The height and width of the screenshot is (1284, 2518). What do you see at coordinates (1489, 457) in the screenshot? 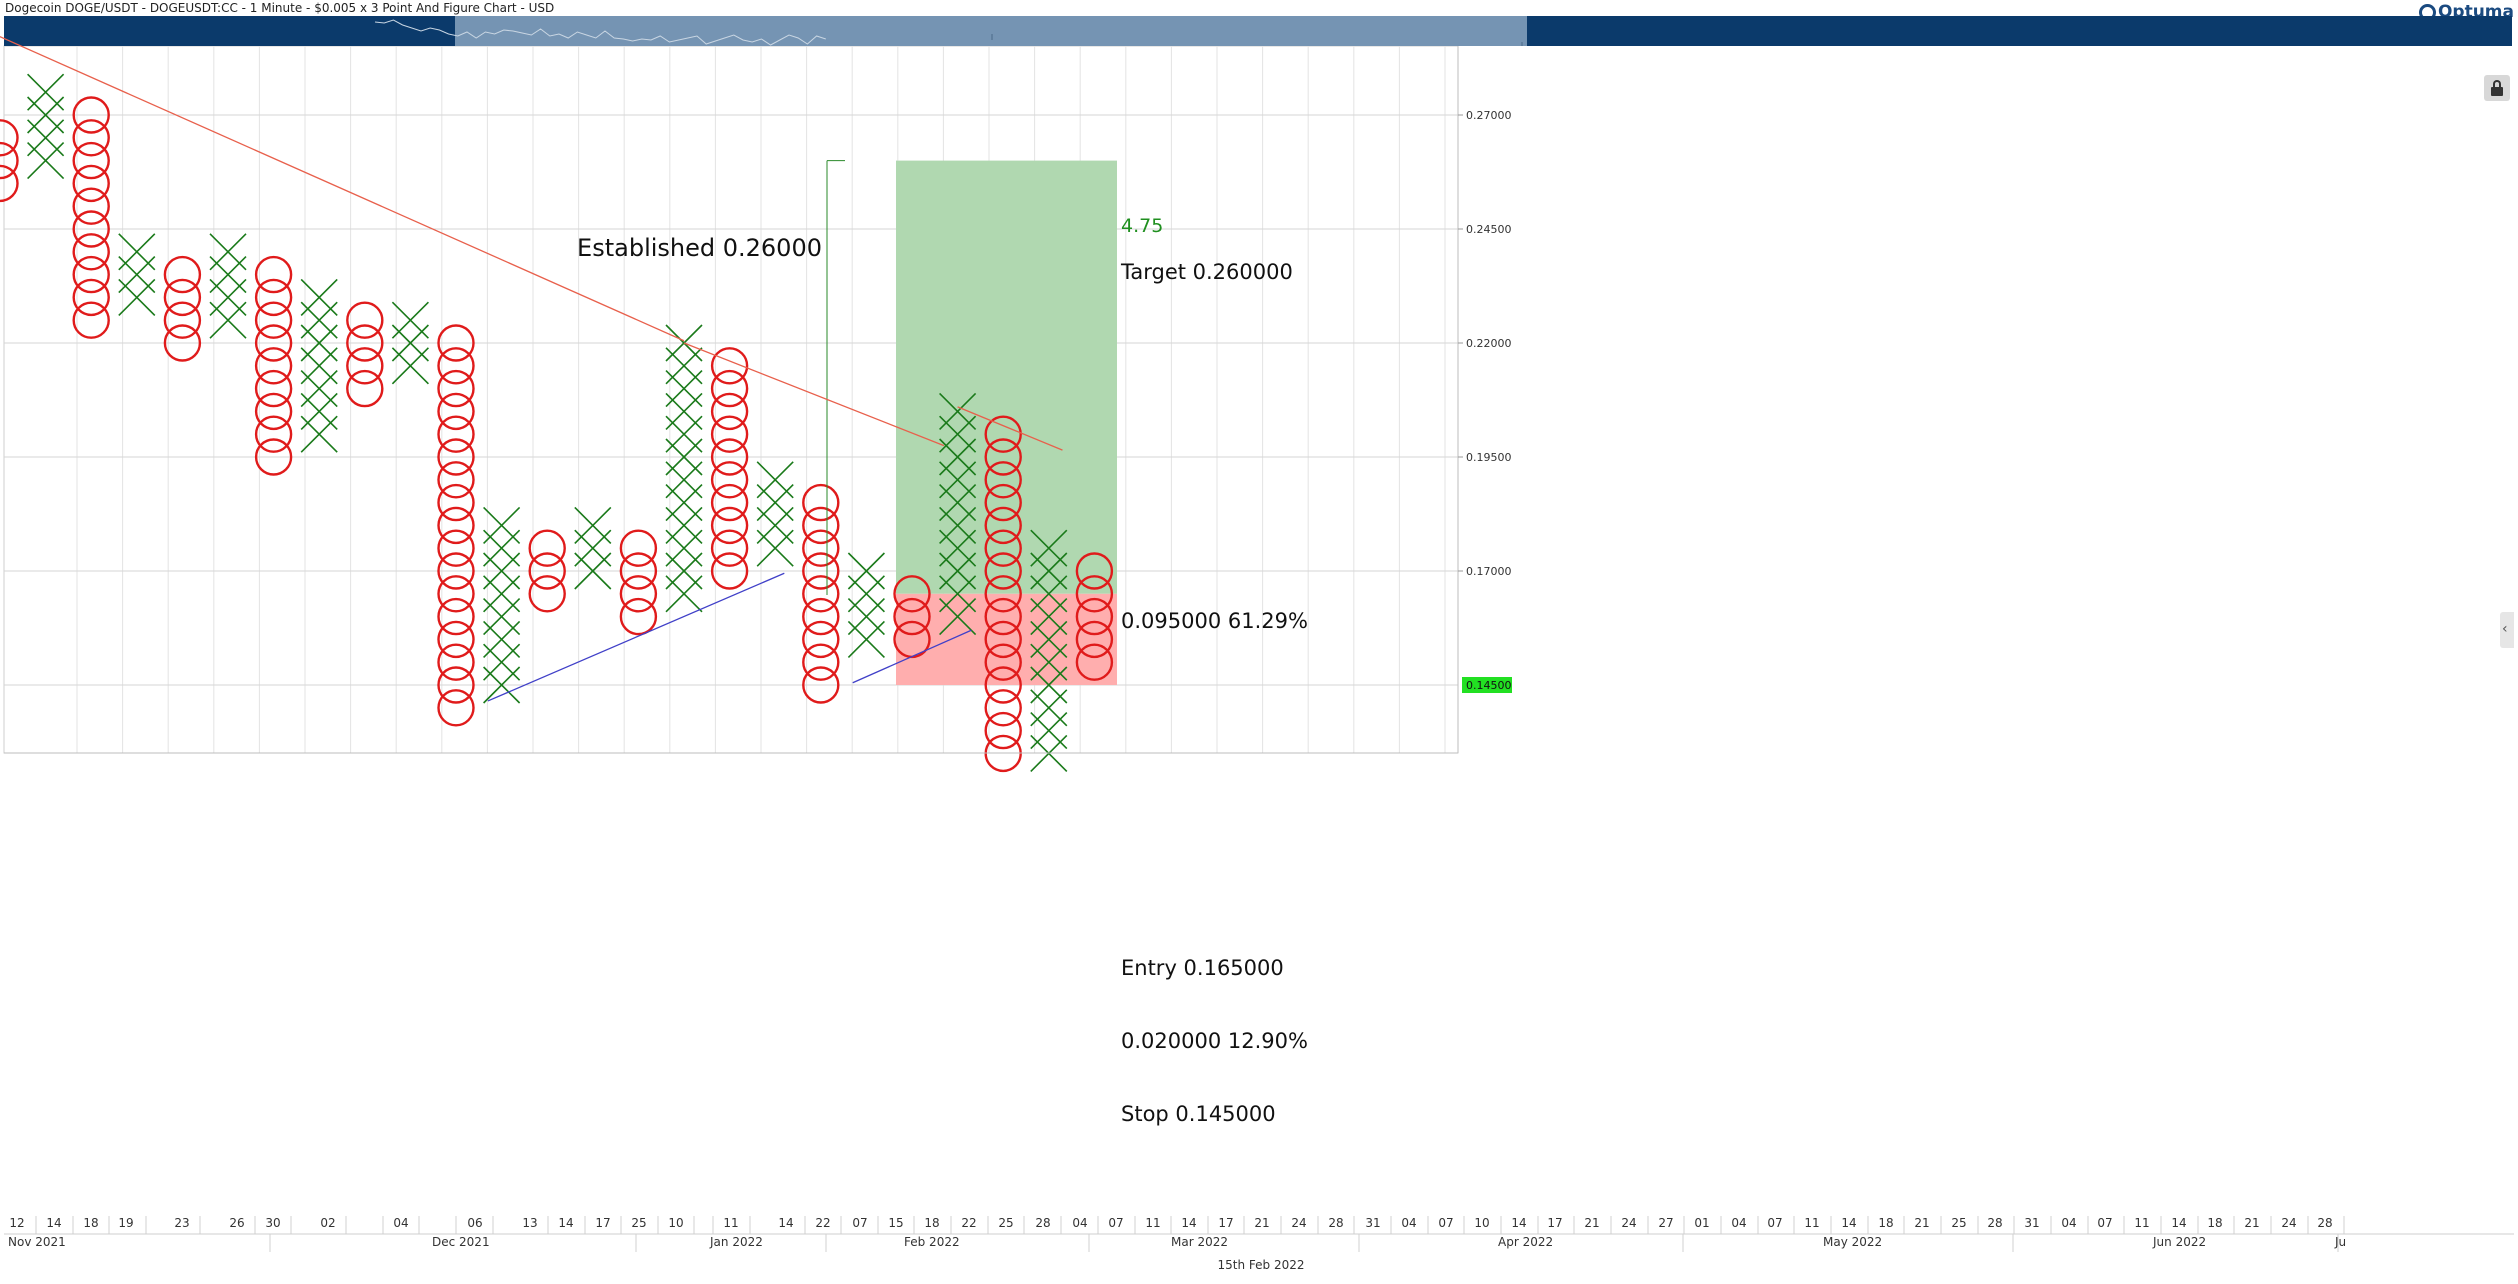
I see `price-tick-label: 0.19500` at bounding box center [1489, 457].